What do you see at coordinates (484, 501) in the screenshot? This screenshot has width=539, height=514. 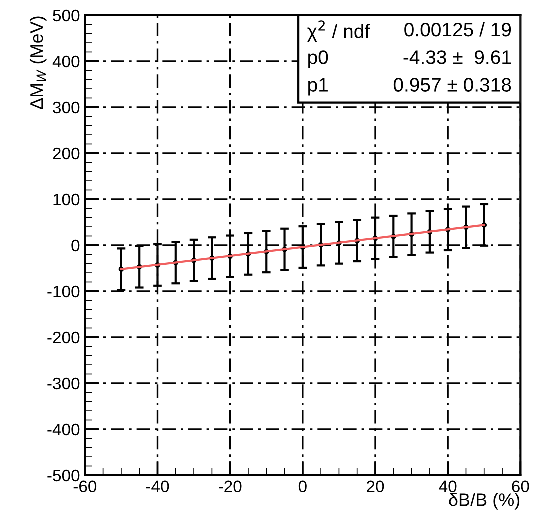 I see `x-axis-title: δB/B (%)` at bounding box center [484, 501].